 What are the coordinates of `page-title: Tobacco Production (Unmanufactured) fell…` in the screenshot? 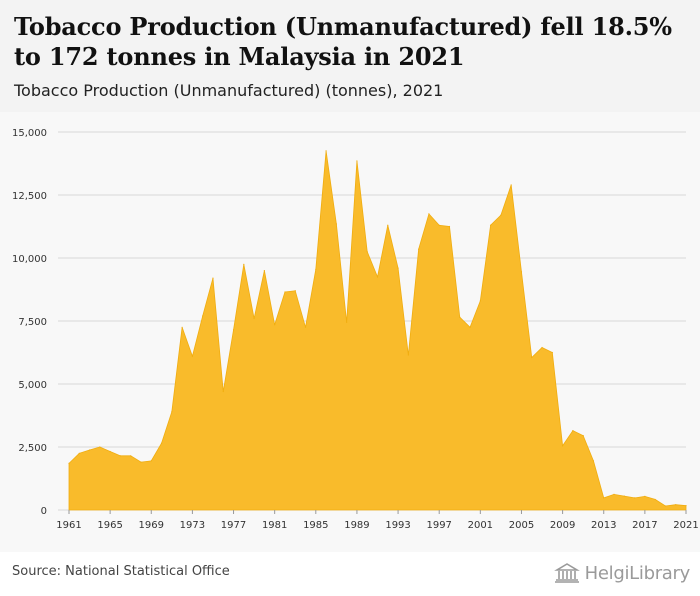 It's located at (343, 41).